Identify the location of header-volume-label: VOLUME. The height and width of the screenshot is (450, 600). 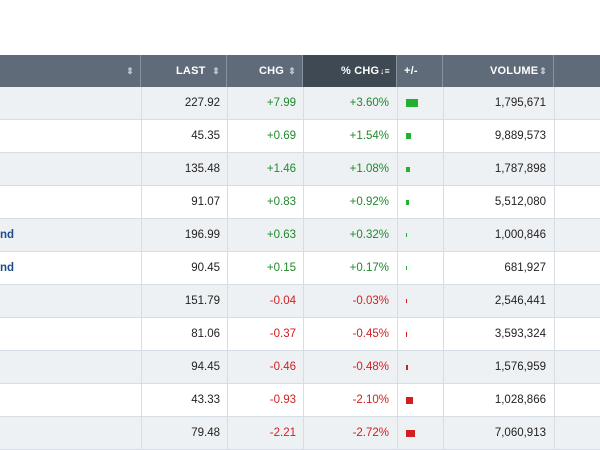
(514, 71).